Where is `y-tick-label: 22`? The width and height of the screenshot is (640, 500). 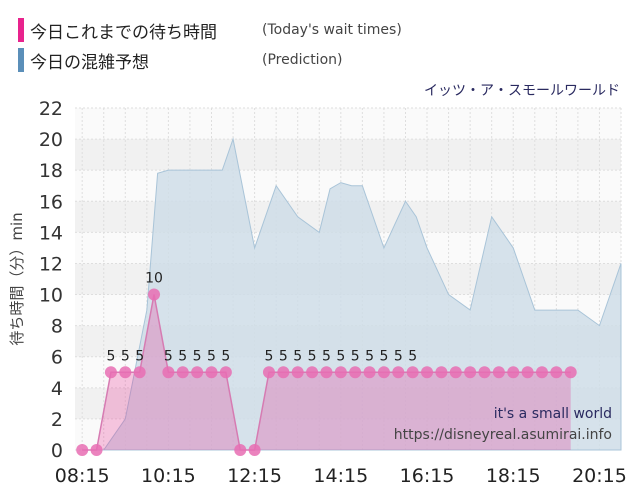 y-tick-label: 22 is located at coordinates (51, 109).